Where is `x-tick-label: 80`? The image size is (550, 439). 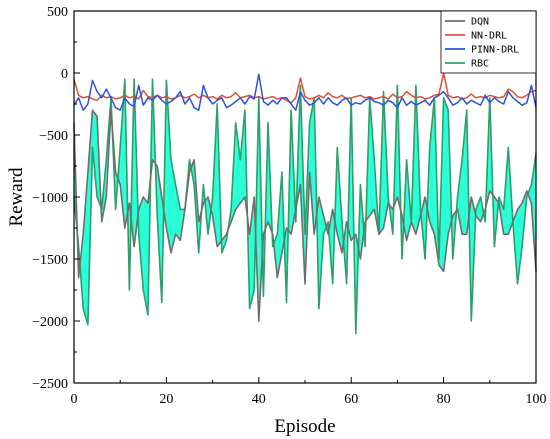
x-tick-label: 80 is located at coordinates (444, 399).